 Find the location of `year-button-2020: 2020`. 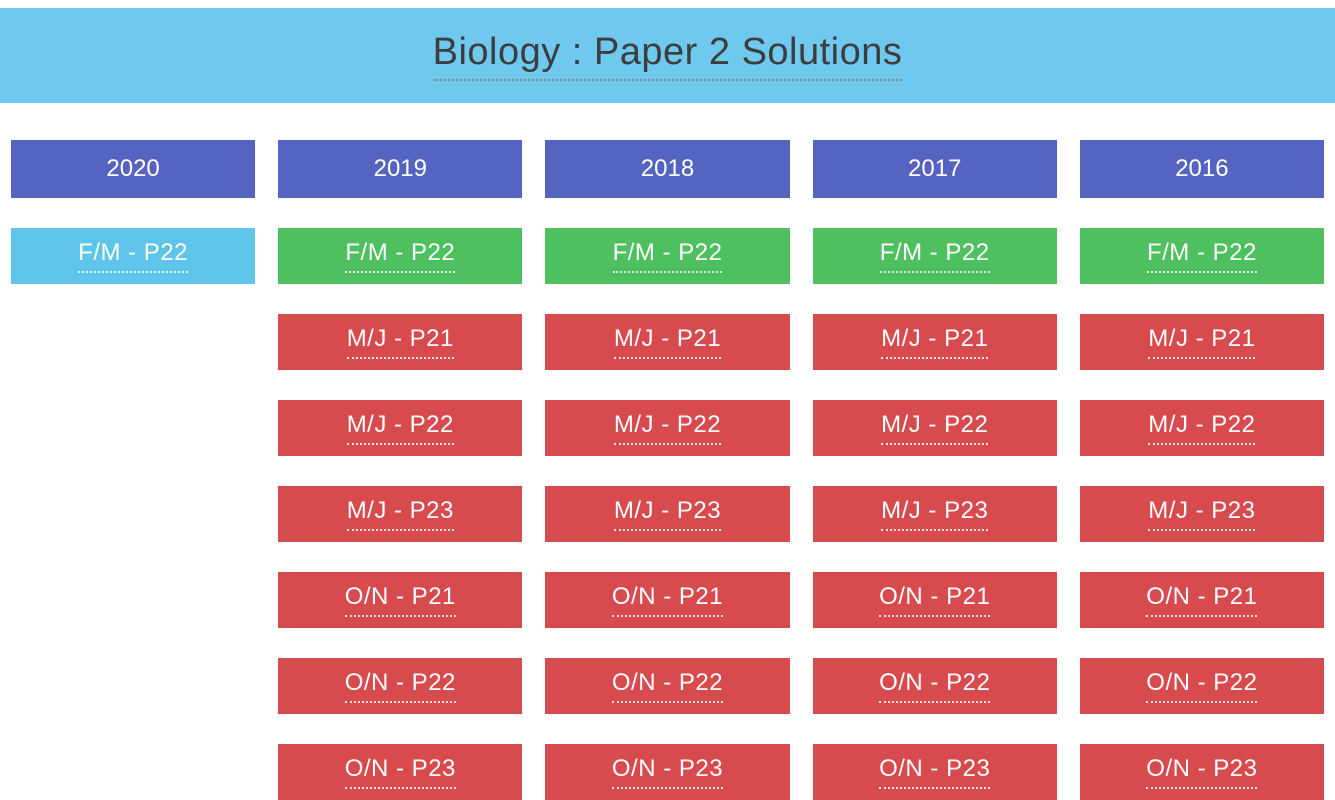

year-button-2020: 2020 is located at coordinates (133, 169).